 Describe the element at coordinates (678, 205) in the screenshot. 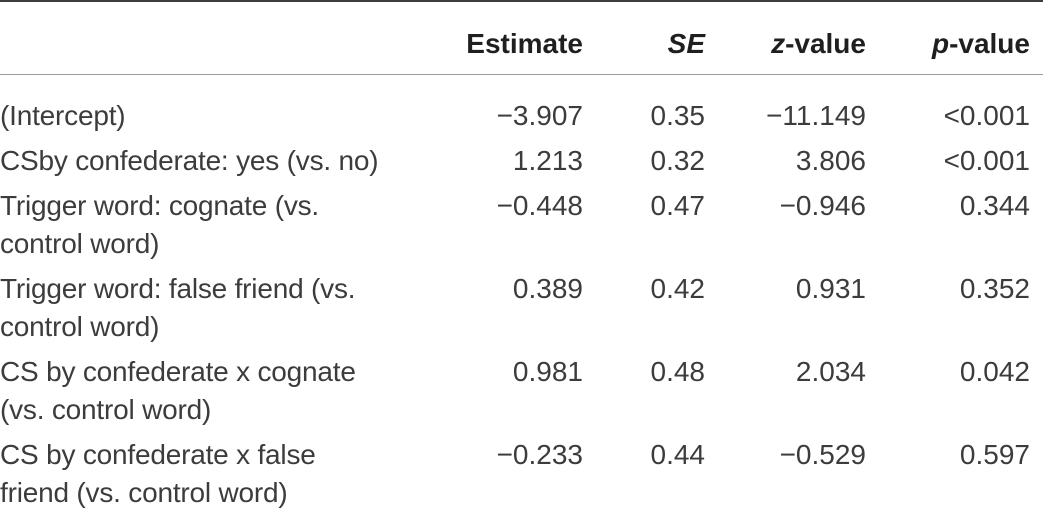

I see `se-cell: 0.47` at that location.